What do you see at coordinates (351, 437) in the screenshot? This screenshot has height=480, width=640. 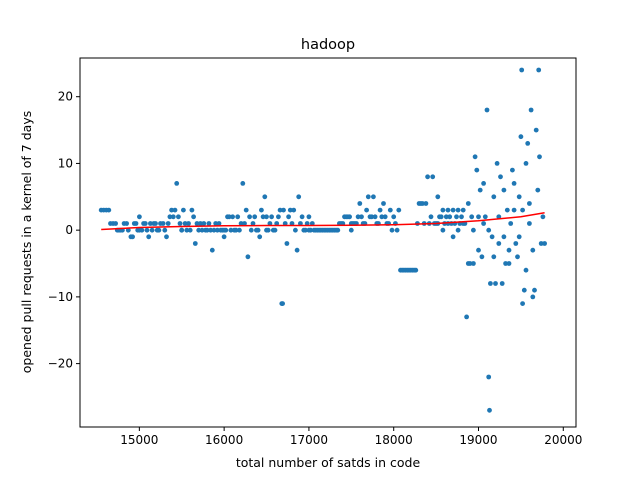 I see `x-axis: 15000 16000 17000 18000 19000 20000` at bounding box center [351, 437].